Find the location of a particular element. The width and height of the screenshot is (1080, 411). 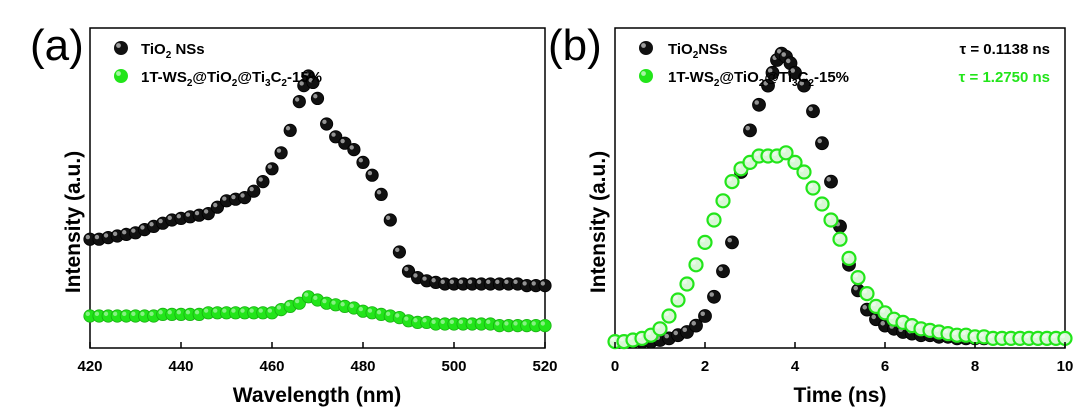

panel-a-y-axis-title: Intensity (a.u.) is located at coordinates (73, 222).